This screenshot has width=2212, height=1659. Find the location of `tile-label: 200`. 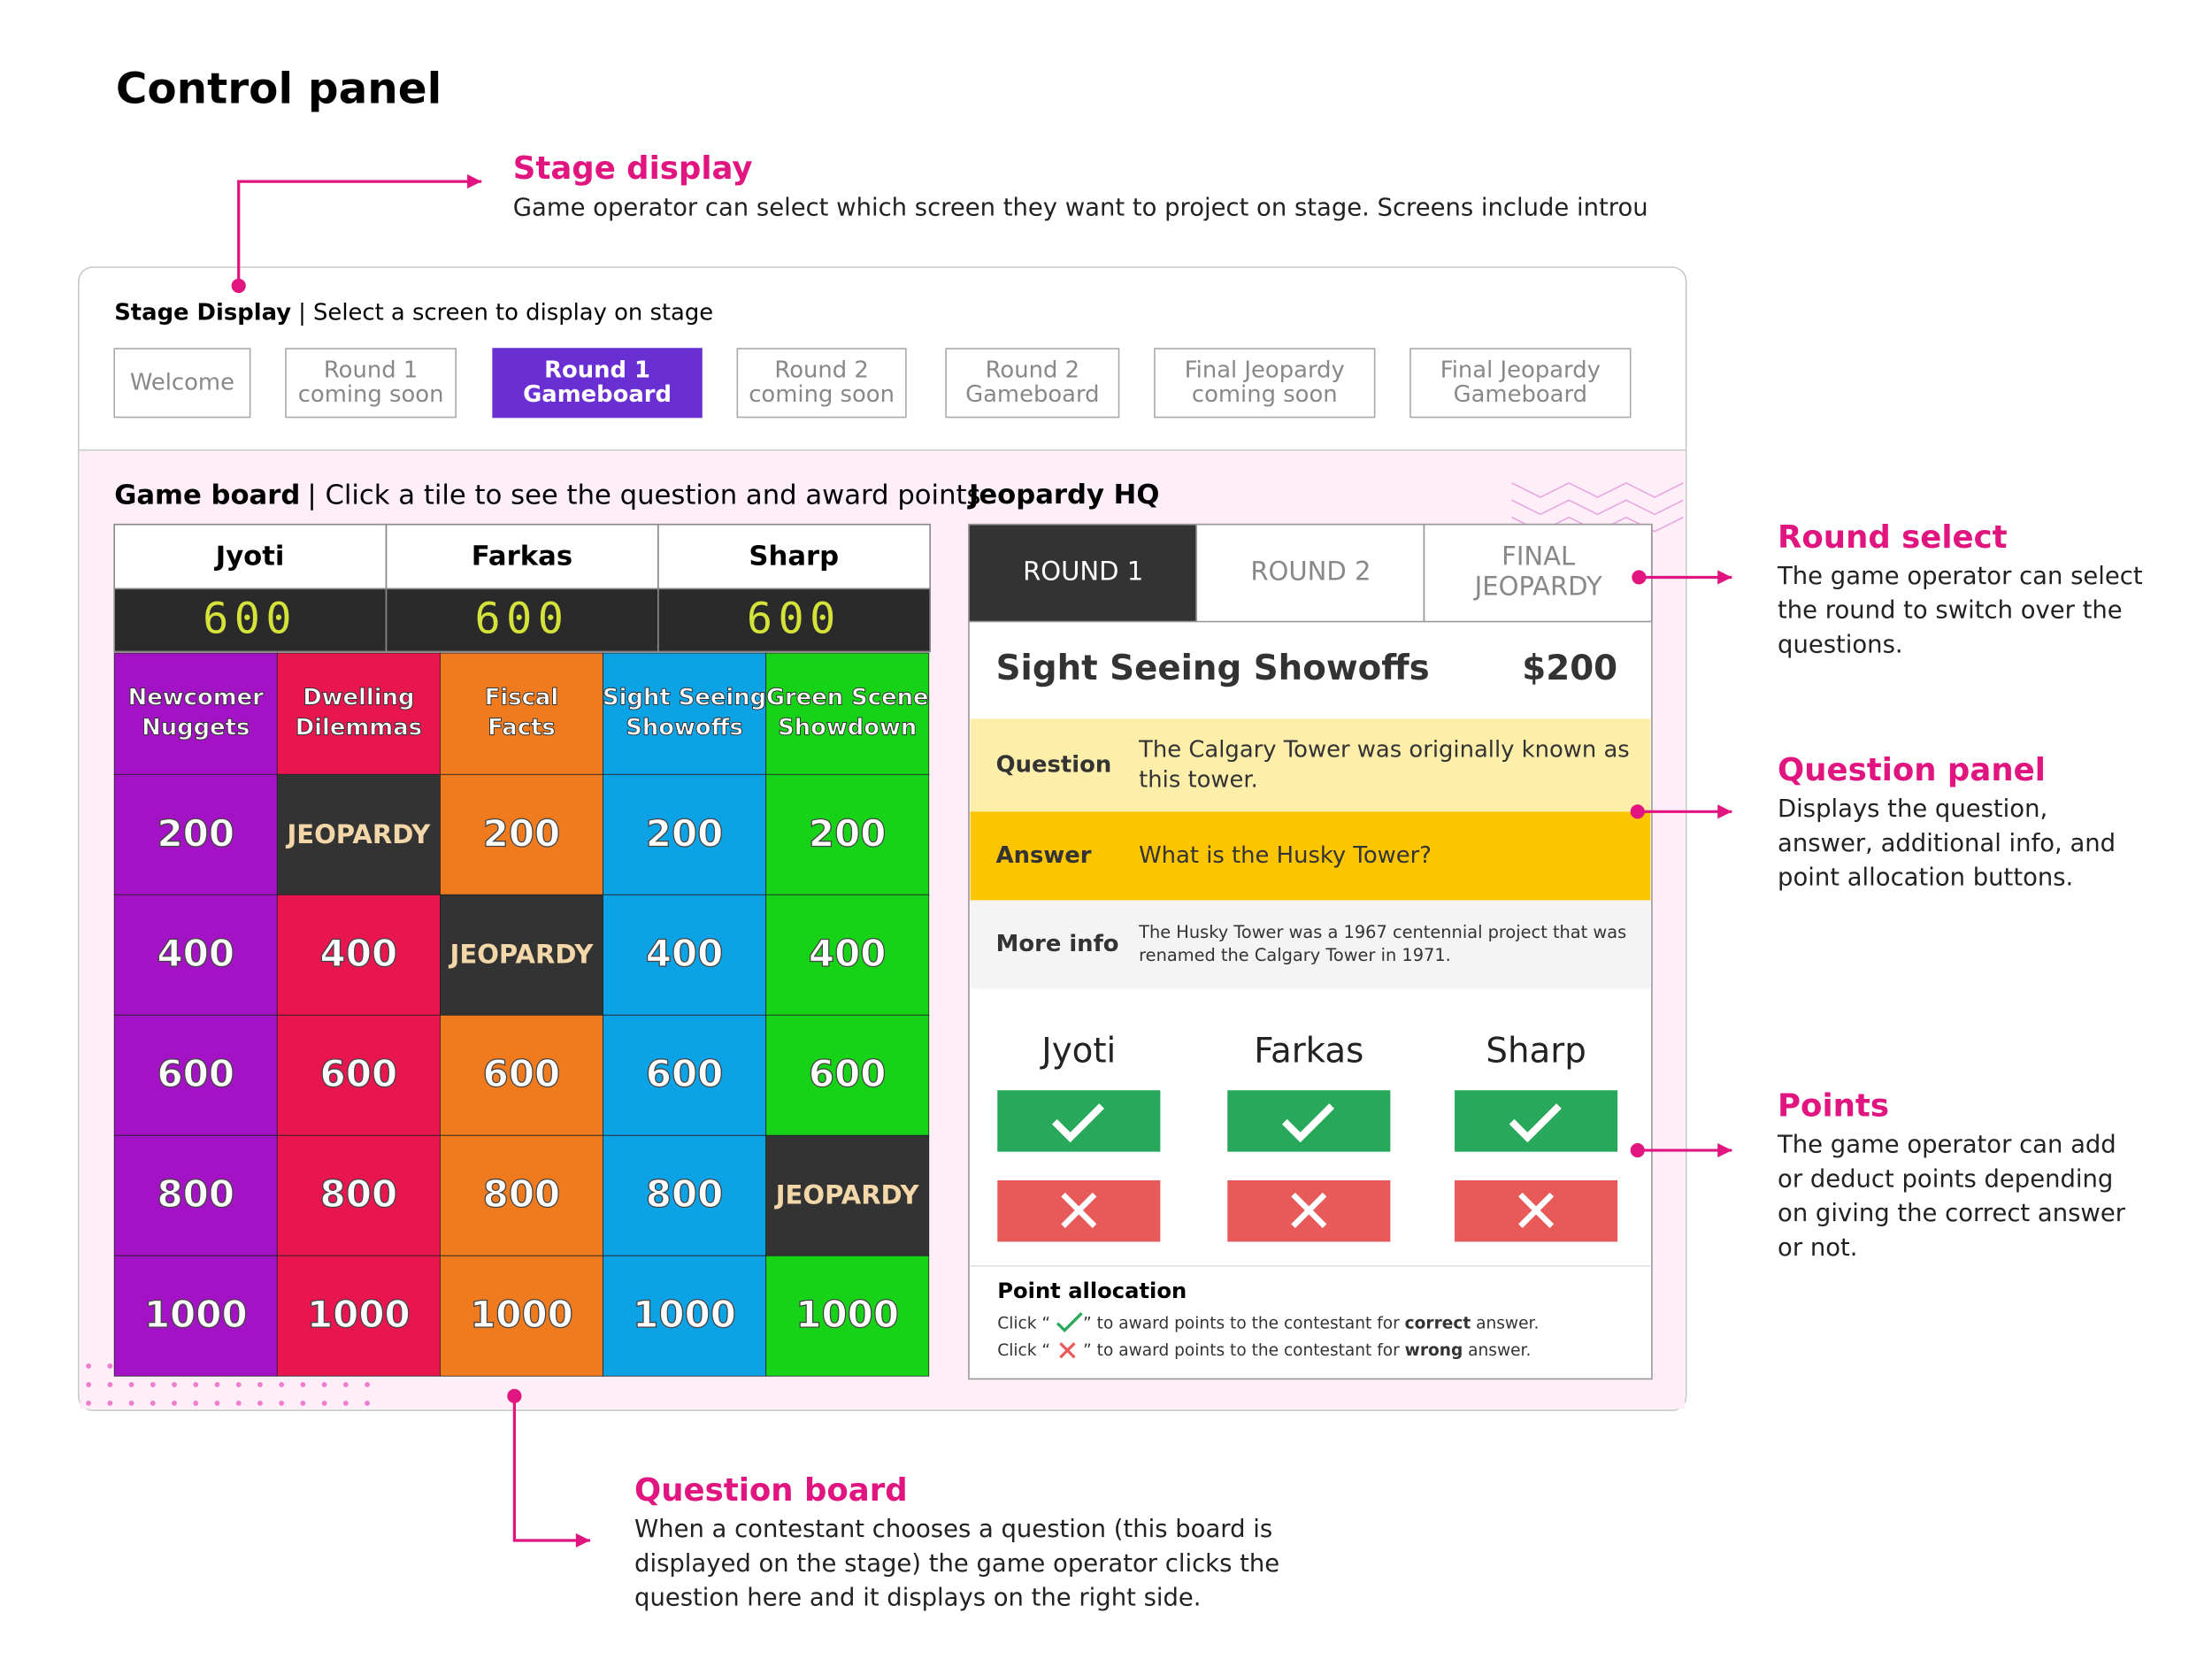

tile-label: 200 is located at coordinates (685, 833).